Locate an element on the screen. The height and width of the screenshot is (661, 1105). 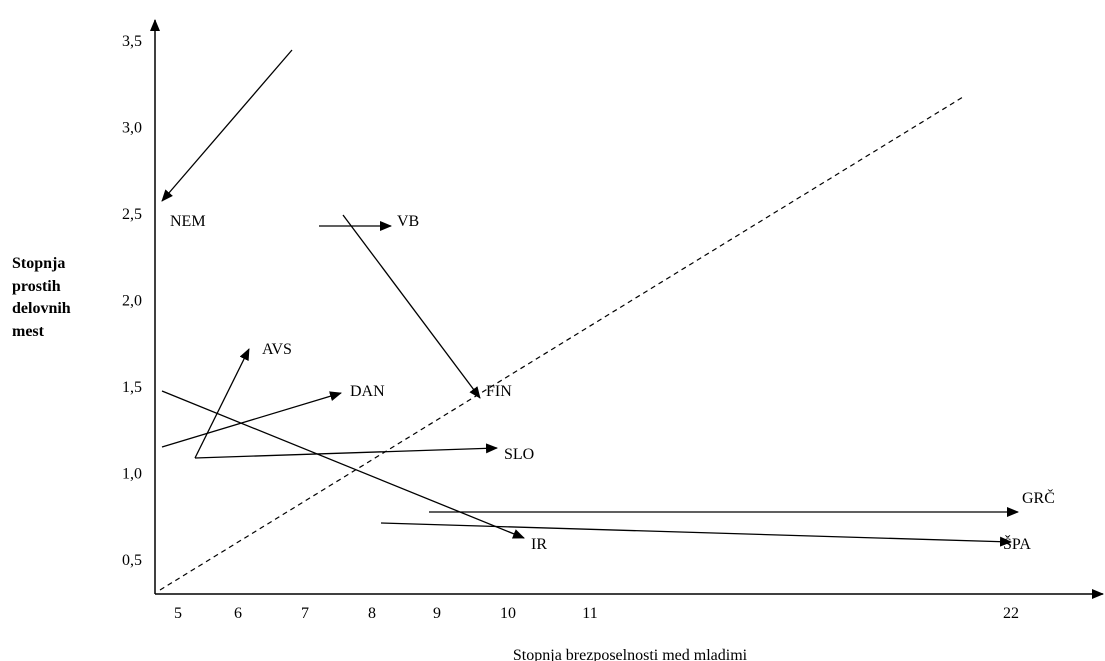
y-tick-label: 0,5 is located at coordinates (132, 560).